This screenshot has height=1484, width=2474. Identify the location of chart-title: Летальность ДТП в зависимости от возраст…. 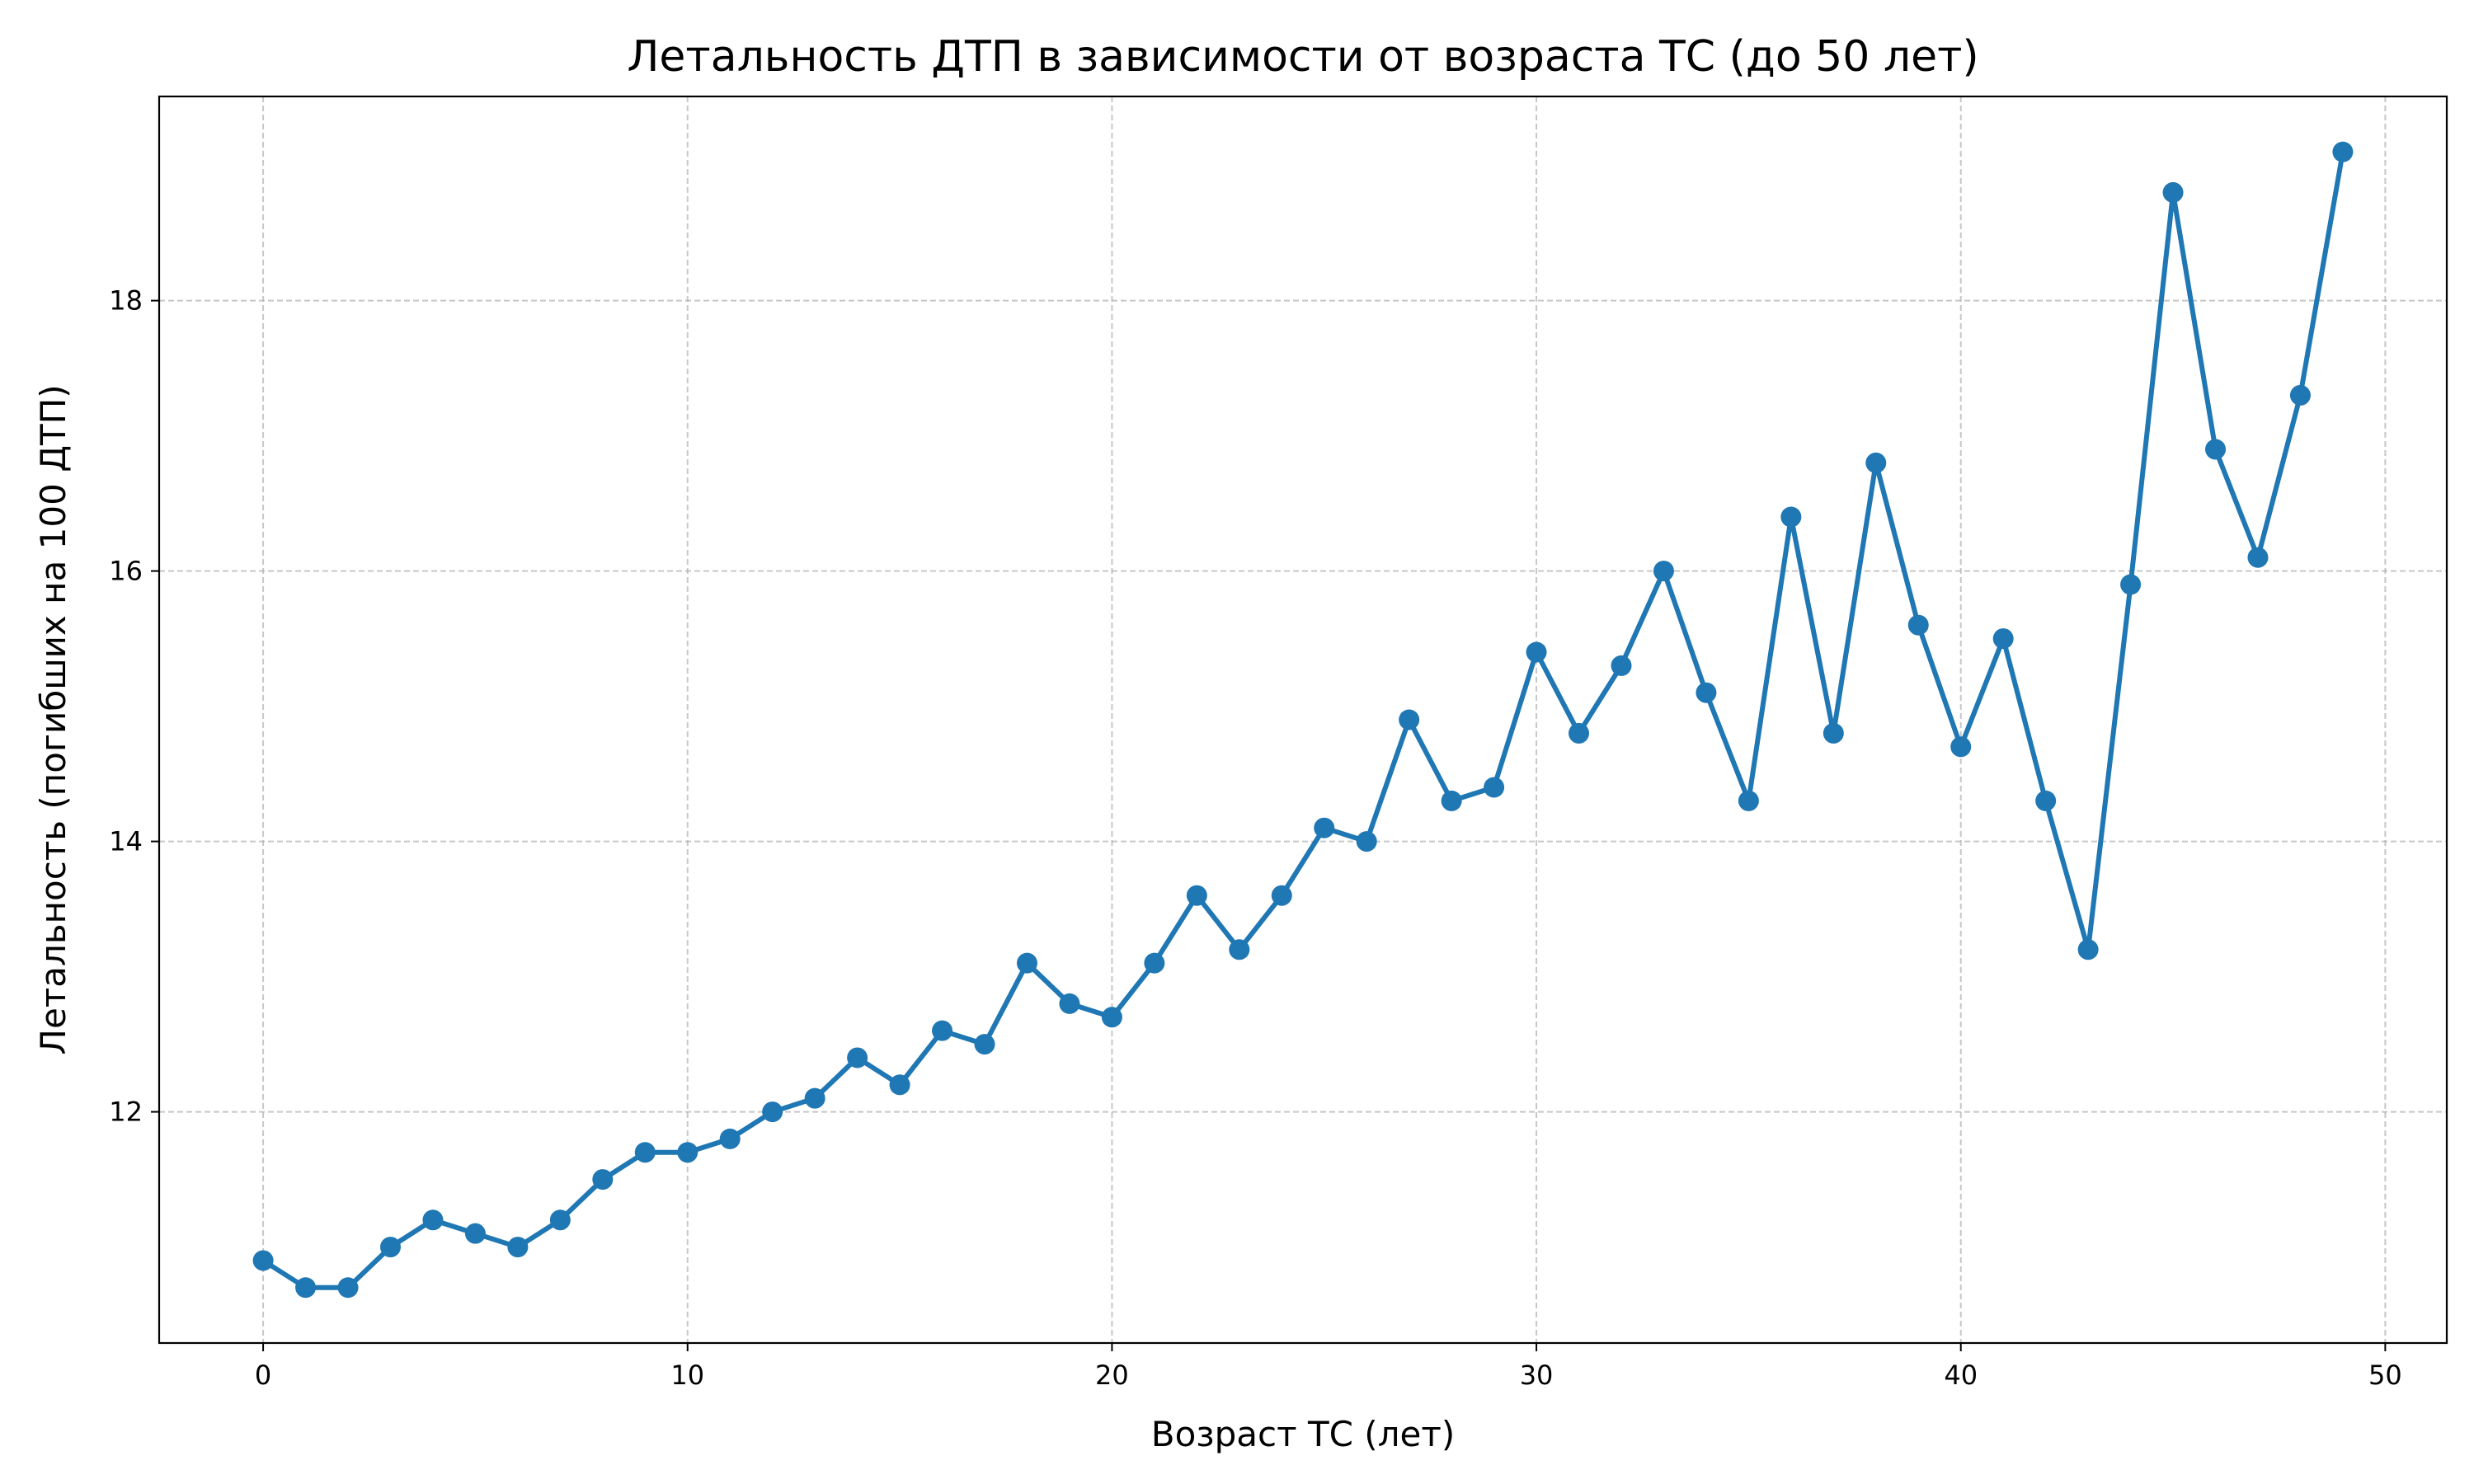
(1302, 57).